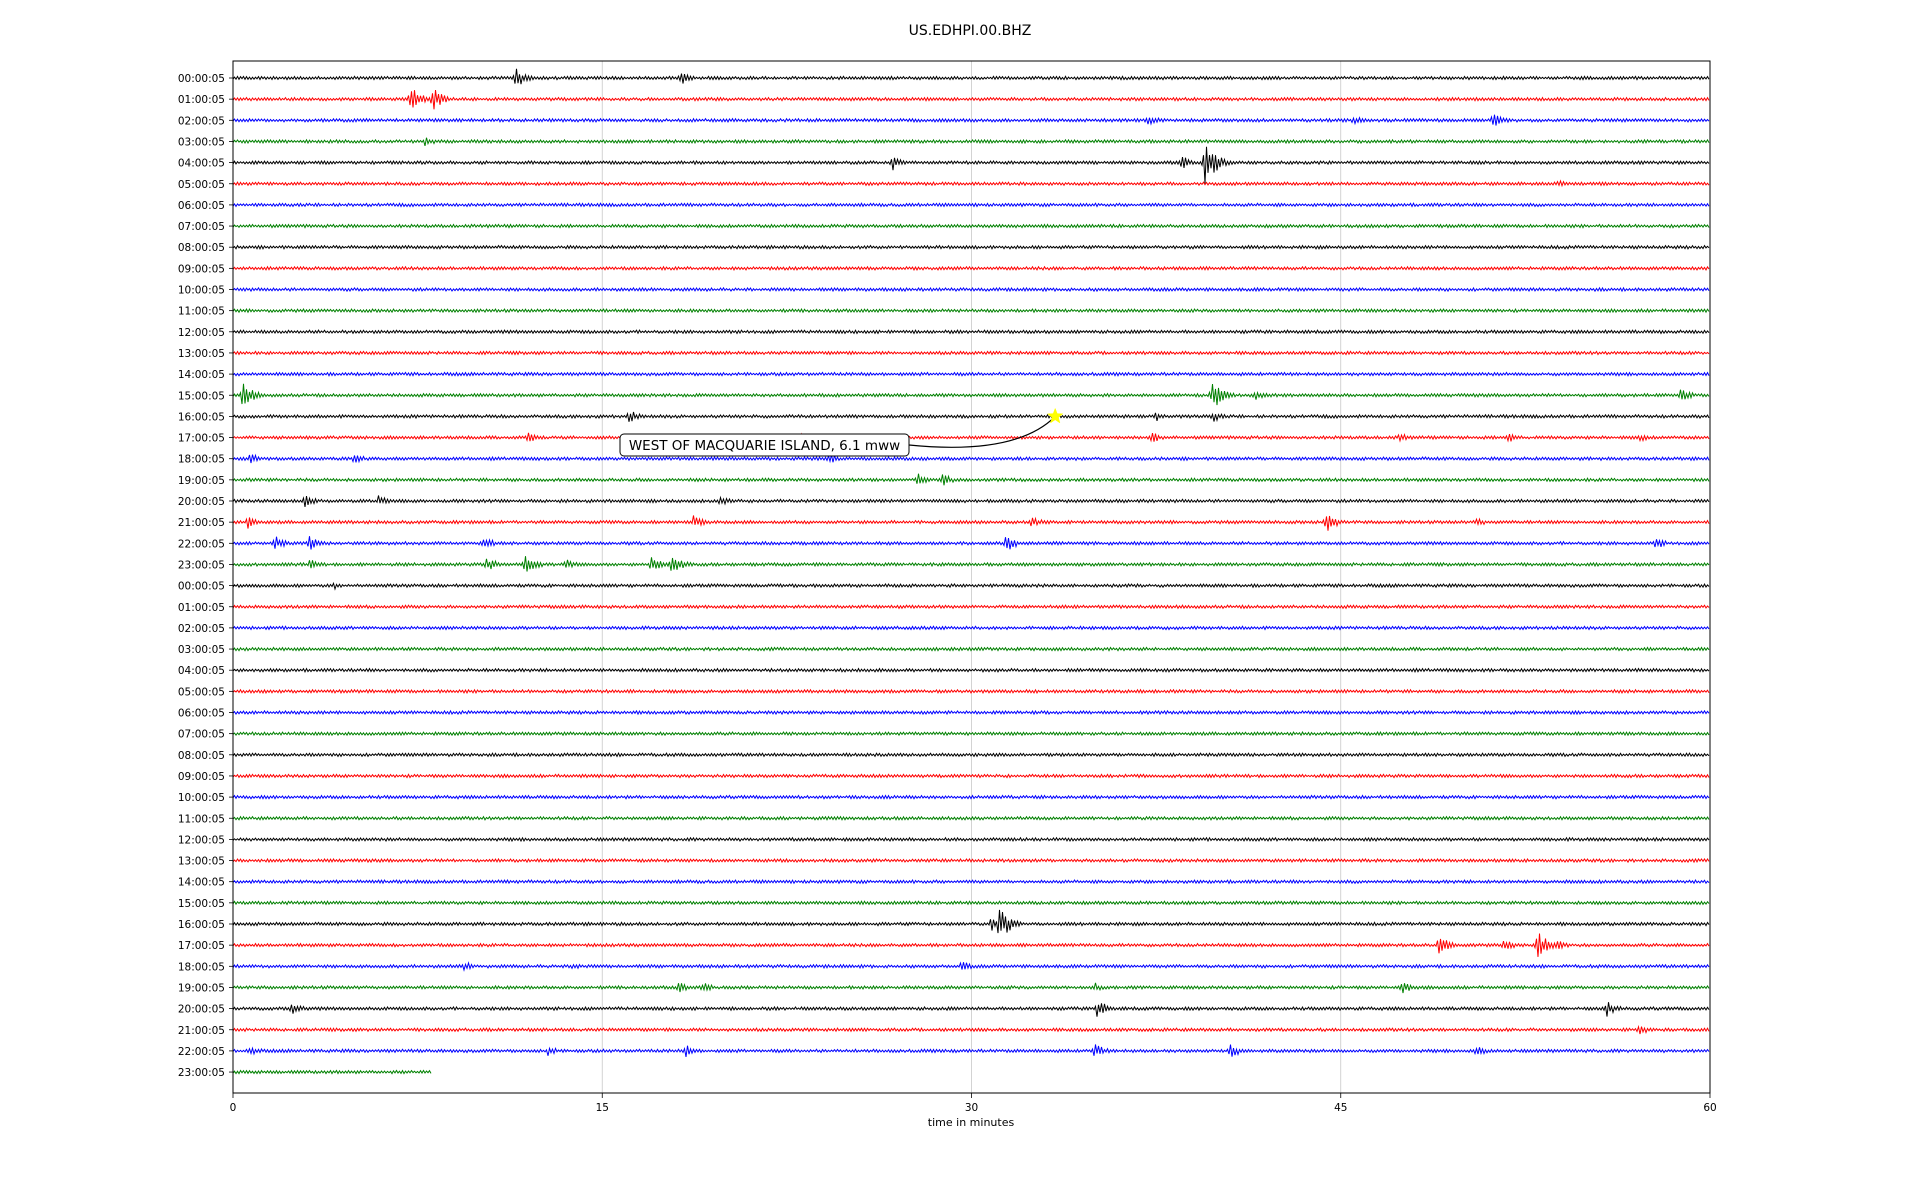  I want to click on y-tick-label-25: 01:00:05, so click(201, 608).